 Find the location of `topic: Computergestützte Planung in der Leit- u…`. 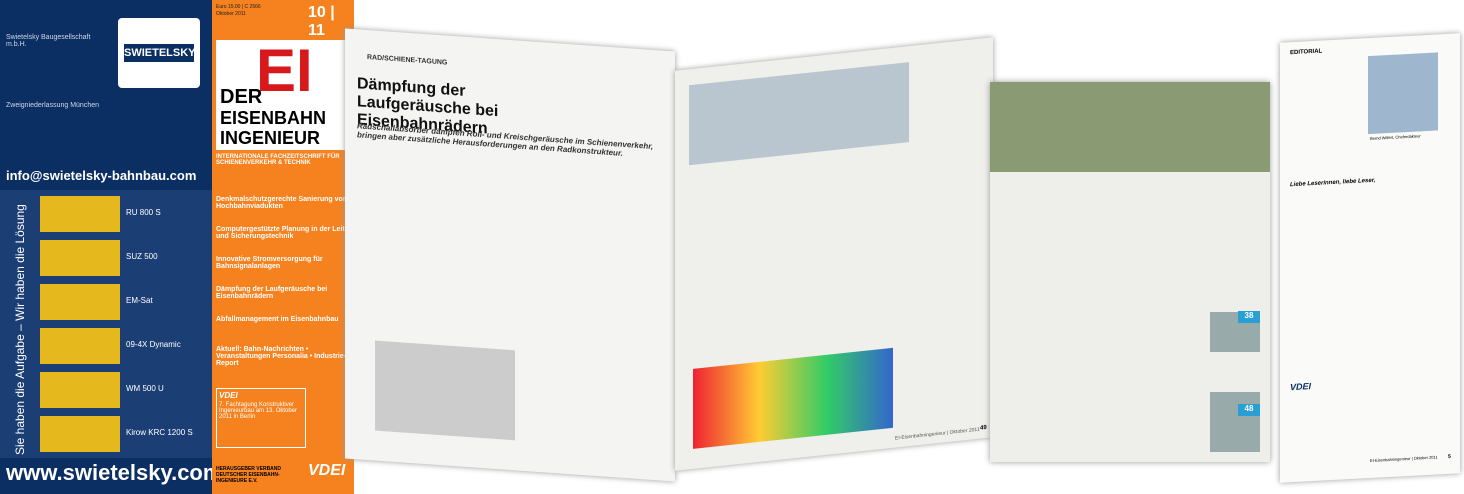

topic: Computergestützte Planung in der Leit- u… is located at coordinates (282, 233).